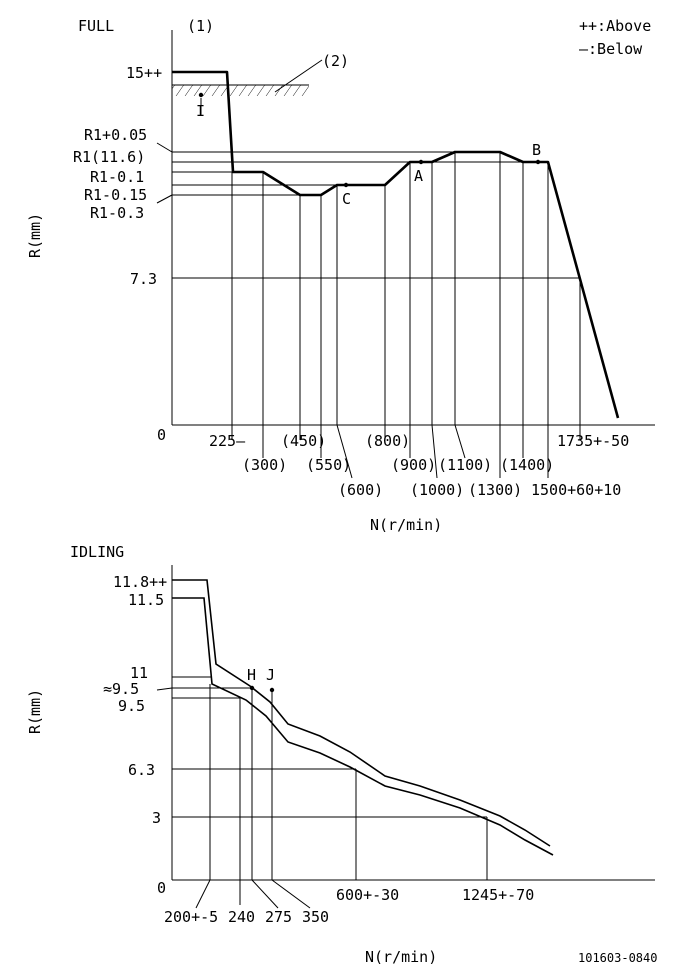  What do you see at coordinates (346, 199) in the screenshot?
I see `point-C-label: C` at bounding box center [346, 199].